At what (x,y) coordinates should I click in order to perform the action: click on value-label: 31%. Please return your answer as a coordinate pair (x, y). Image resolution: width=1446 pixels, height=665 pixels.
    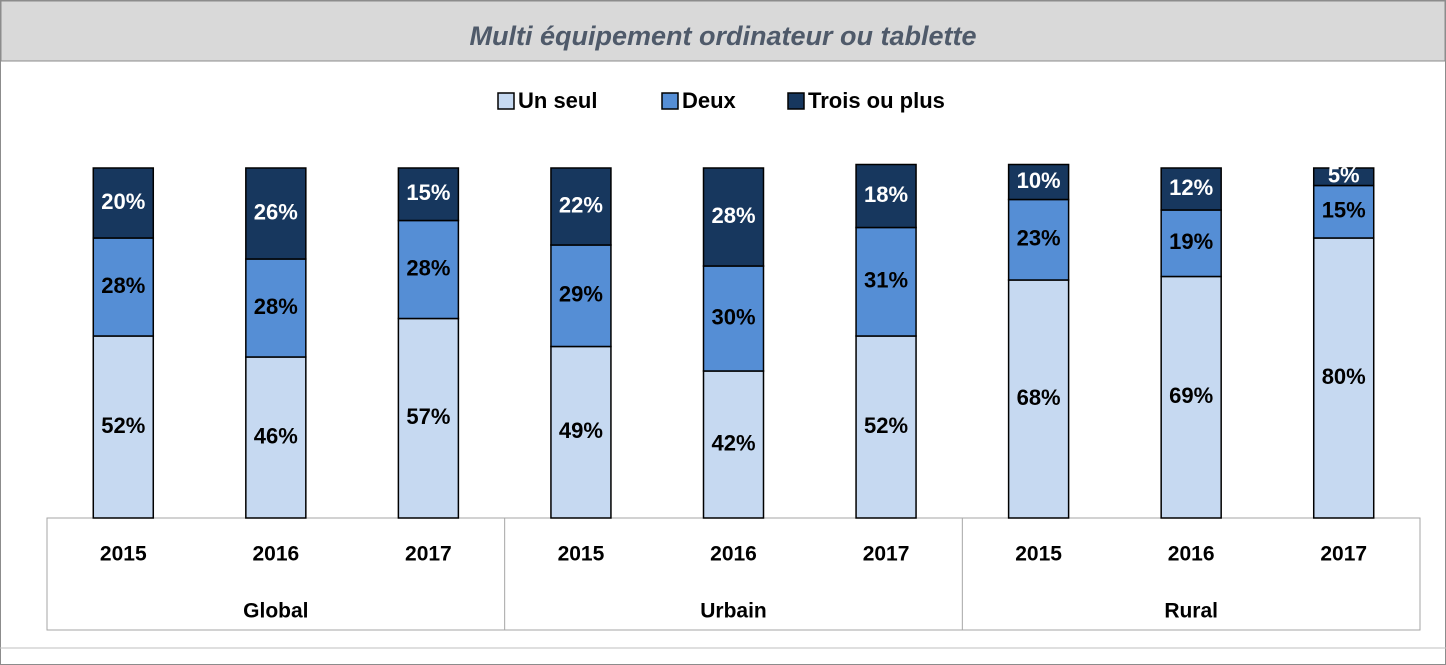
    Looking at the image, I should click on (886, 280).